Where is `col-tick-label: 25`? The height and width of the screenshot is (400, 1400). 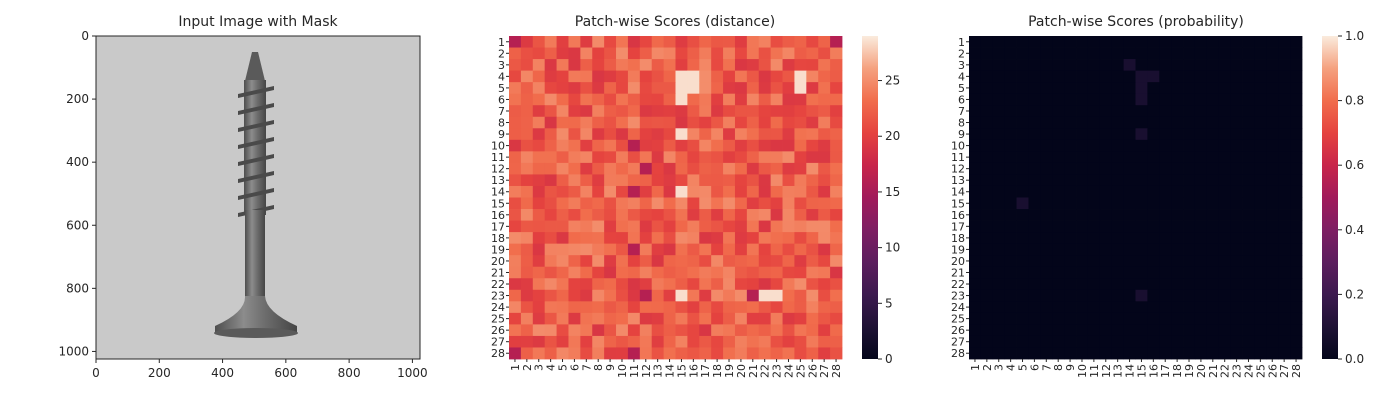
col-tick-label: 25 is located at coordinates (800, 371).